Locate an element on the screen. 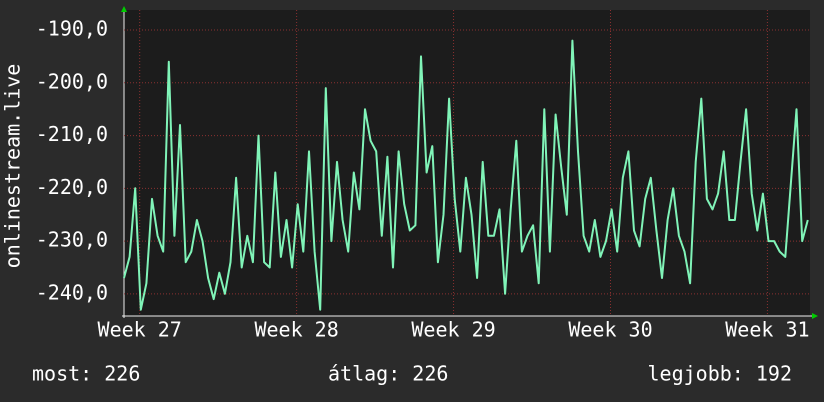  x-tick-label: Week 29 is located at coordinates (453, 330).